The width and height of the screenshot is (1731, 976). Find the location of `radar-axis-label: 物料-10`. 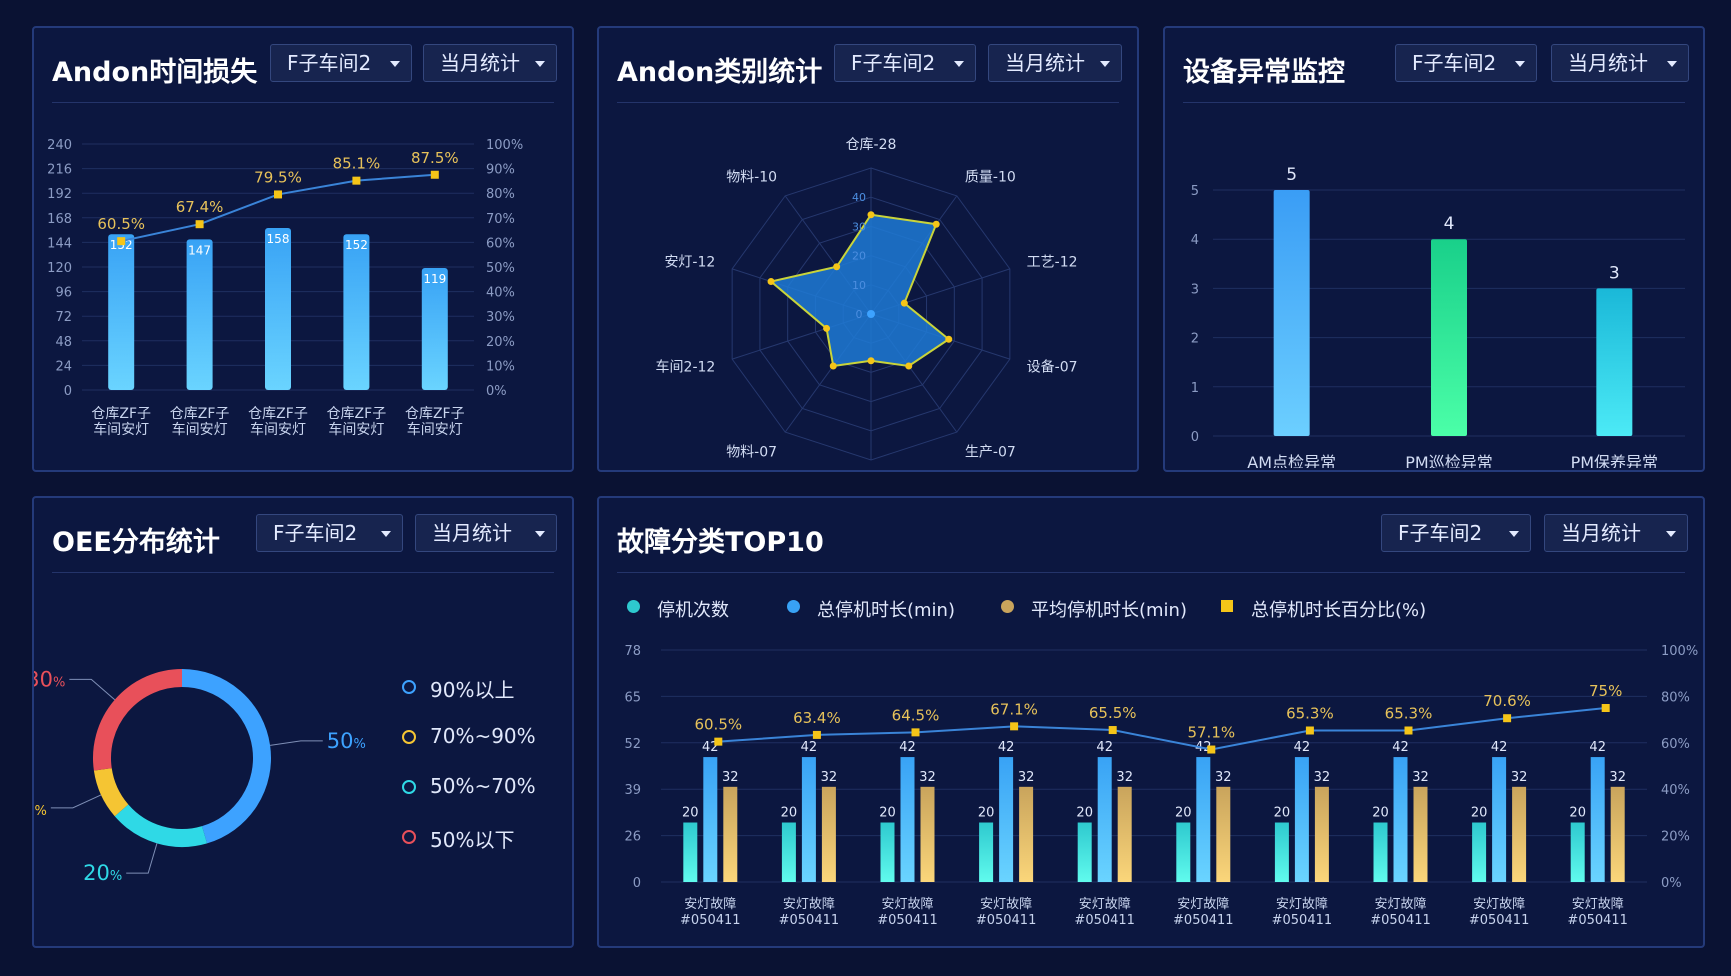

radar-axis-label: 物料-10 is located at coordinates (751, 177).